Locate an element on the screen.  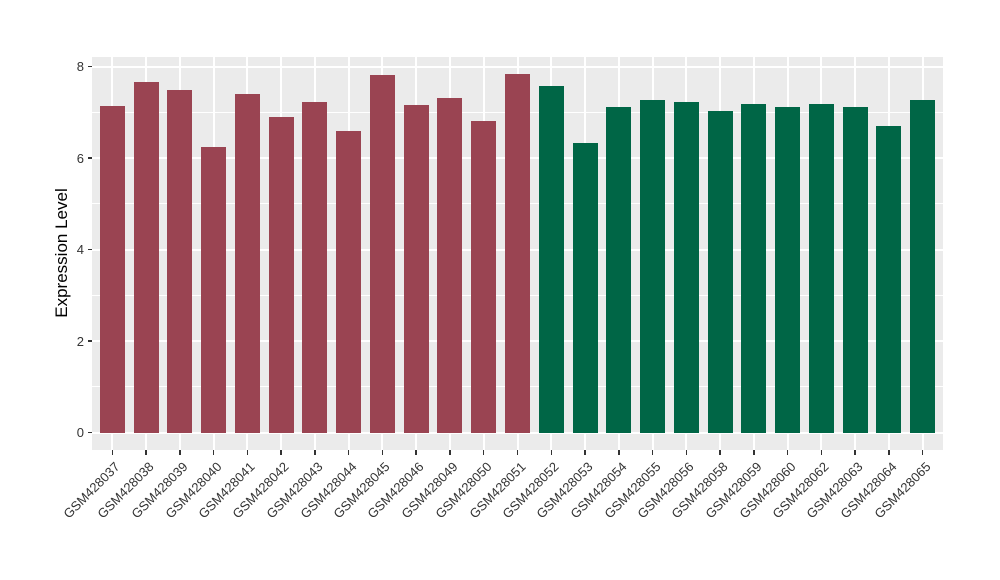
x-tick-mark-GSM428043 is located at coordinates (315, 452).